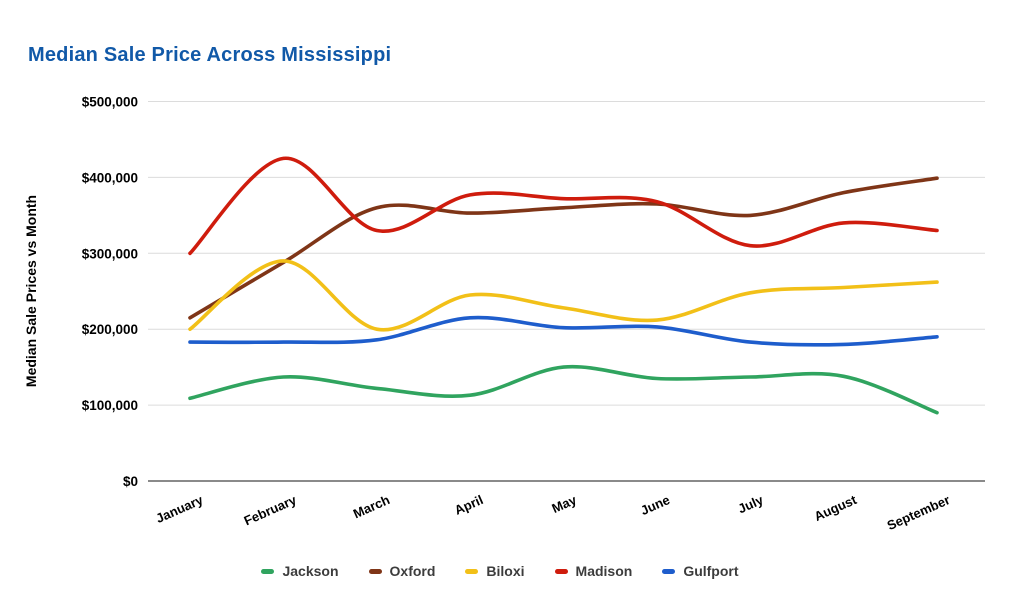 The image size is (1024, 603). Describe the element at coordinates (412, 571) in the screenshot. I see `legend-label: Oxford` at that location.